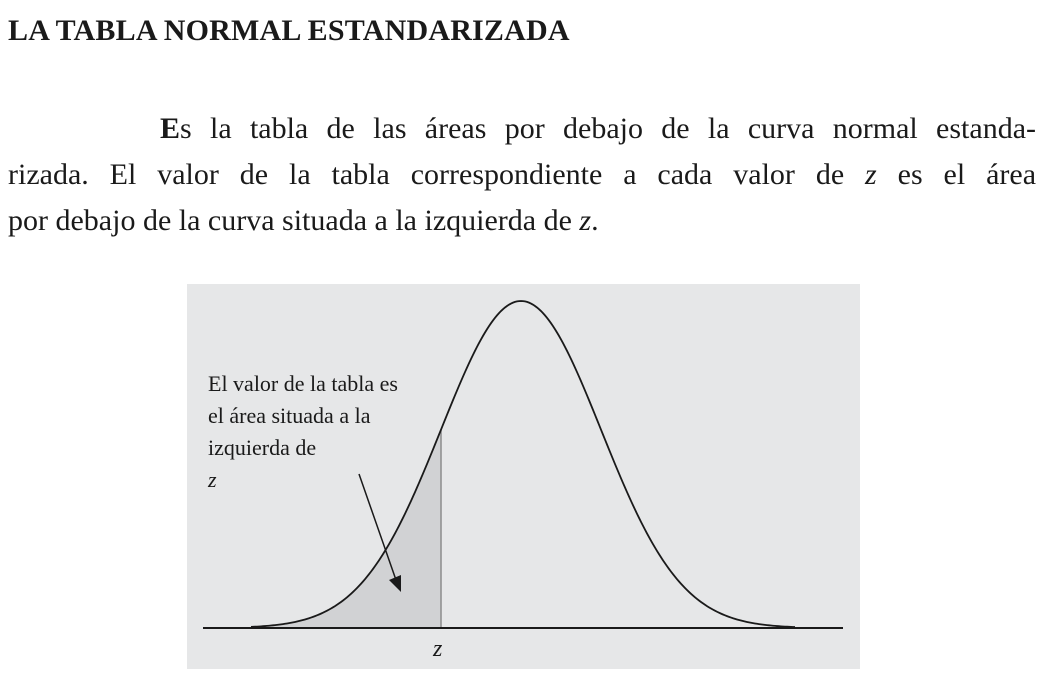  Describe the element at coordinates (289, 30) in the screenshot. I see `page-title: LA TABLA NORMAL ESTANDARIZADA` at that location.